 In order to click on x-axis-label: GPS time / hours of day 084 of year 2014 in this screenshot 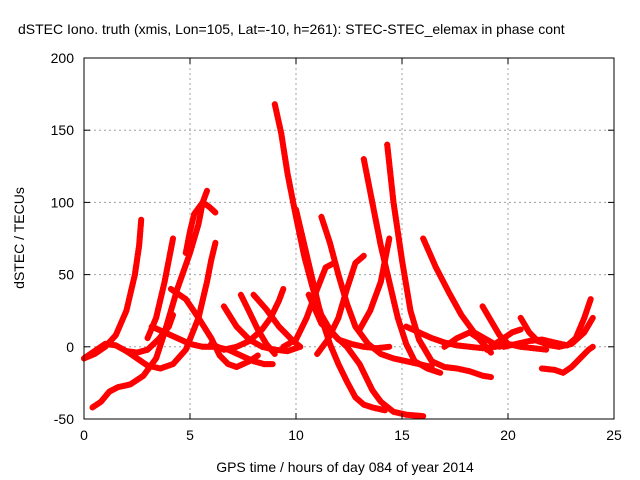, I will do `click(345, 467)`.